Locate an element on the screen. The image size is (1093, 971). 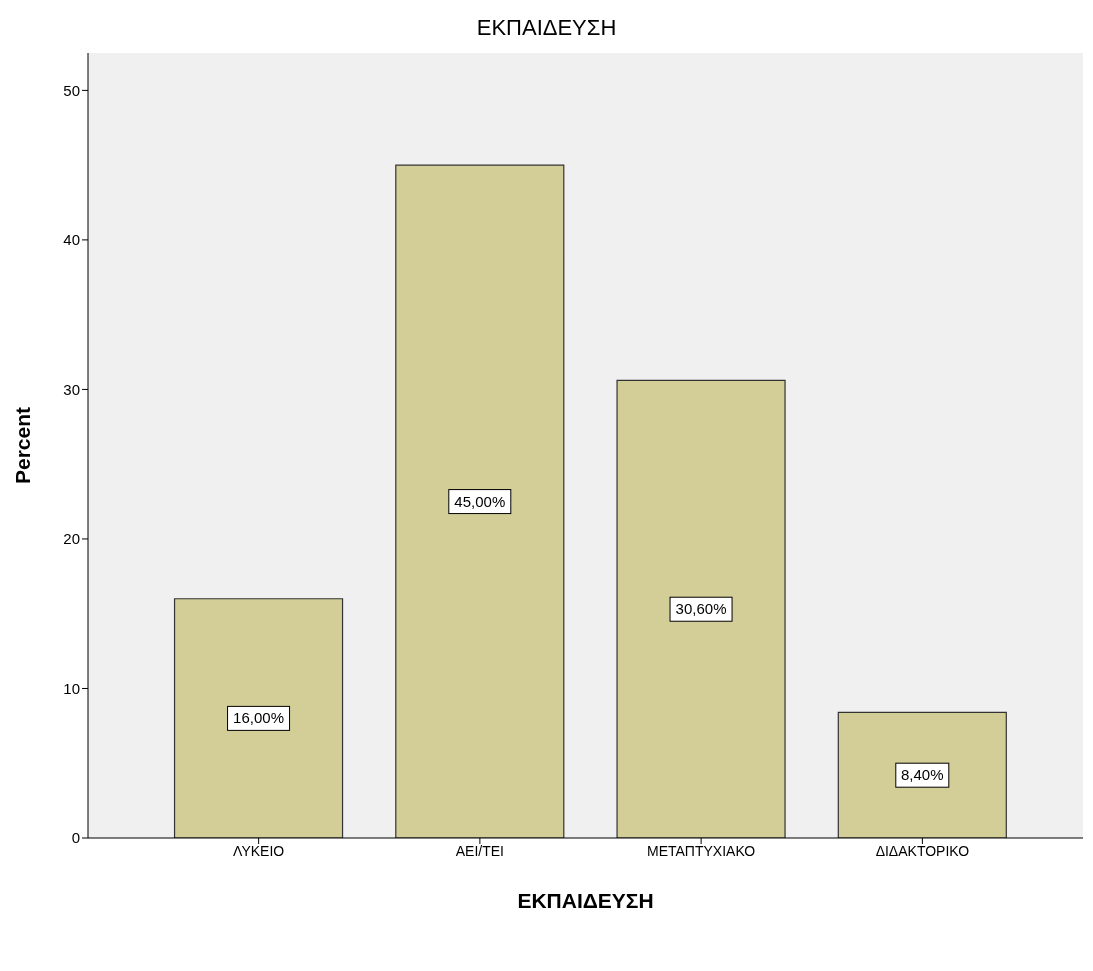
y-tick-label: 10 is located at coordinates (71, 688).